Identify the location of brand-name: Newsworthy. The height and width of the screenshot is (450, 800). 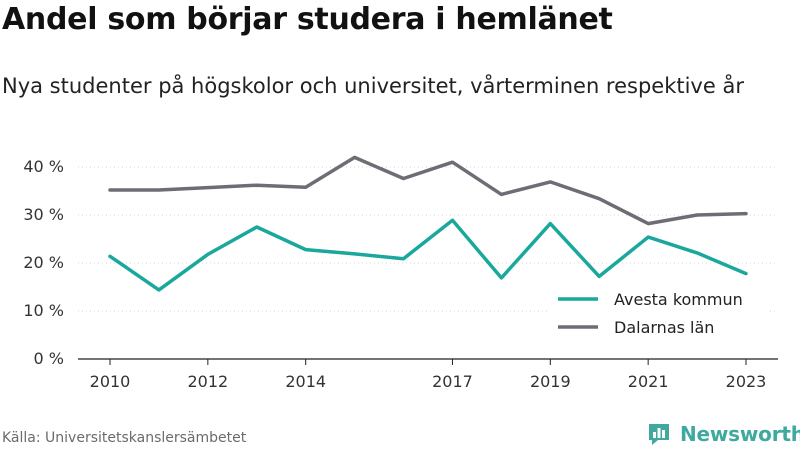
(740, 434).